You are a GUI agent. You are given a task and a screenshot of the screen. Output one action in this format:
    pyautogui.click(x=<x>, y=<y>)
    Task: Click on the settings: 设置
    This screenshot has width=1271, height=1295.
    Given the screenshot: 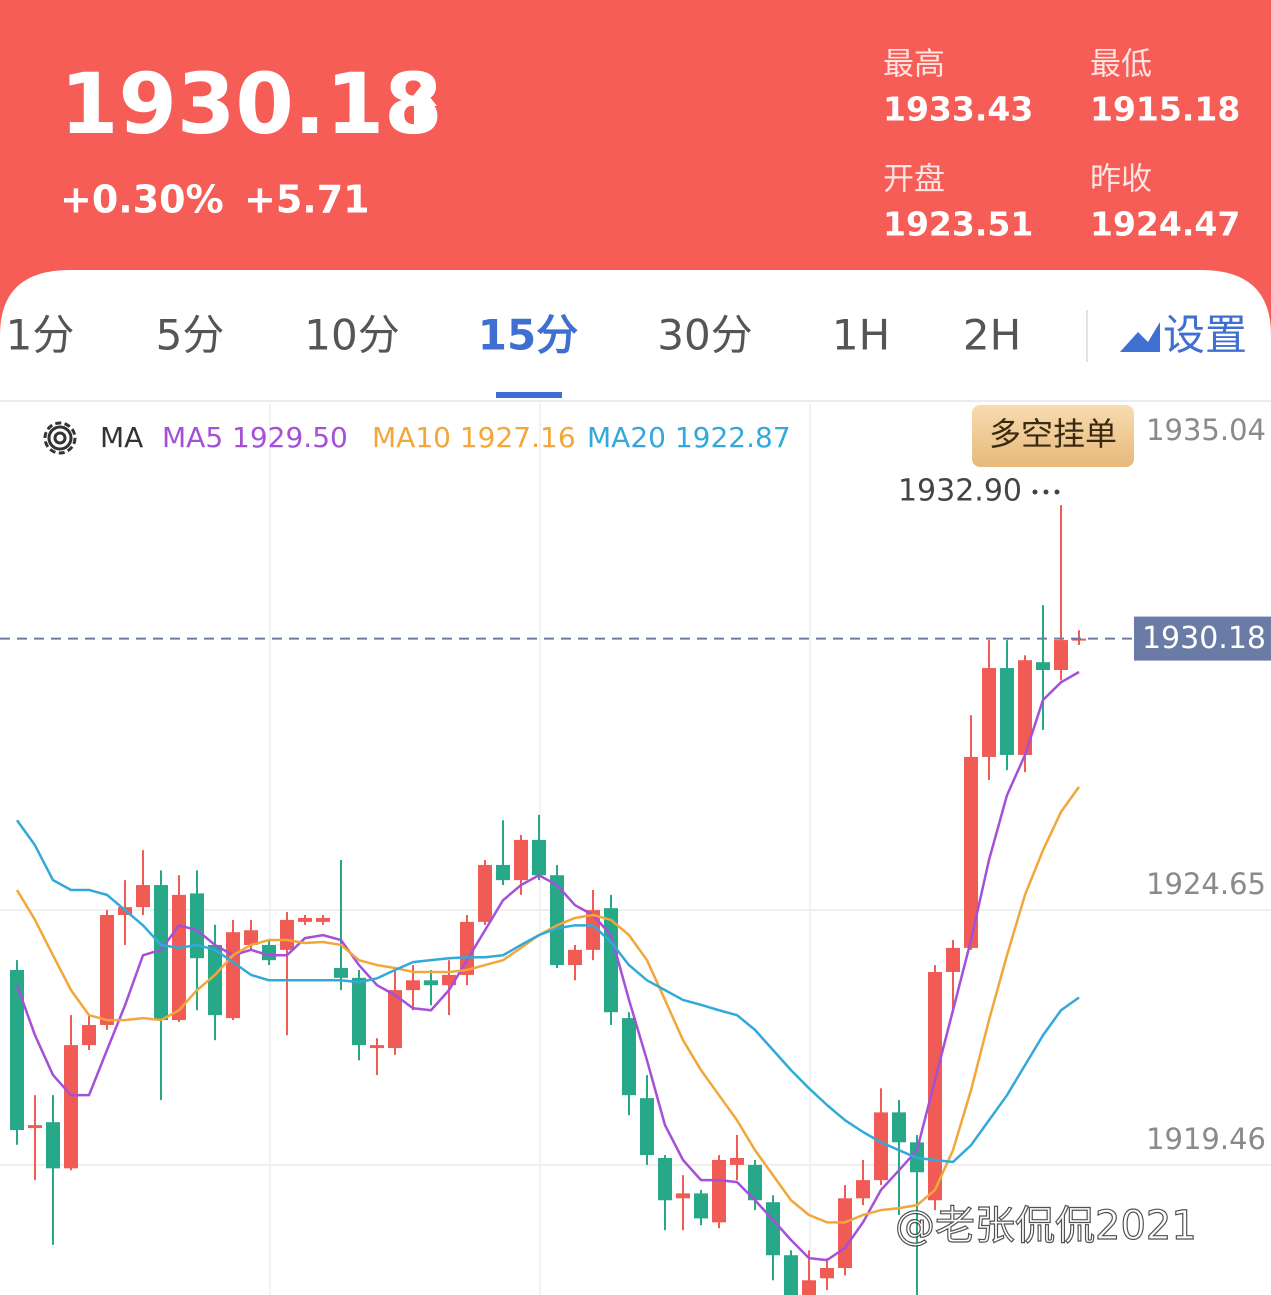 What is the action you would take?
    pyautogui.click(x=1205, y=335)
    